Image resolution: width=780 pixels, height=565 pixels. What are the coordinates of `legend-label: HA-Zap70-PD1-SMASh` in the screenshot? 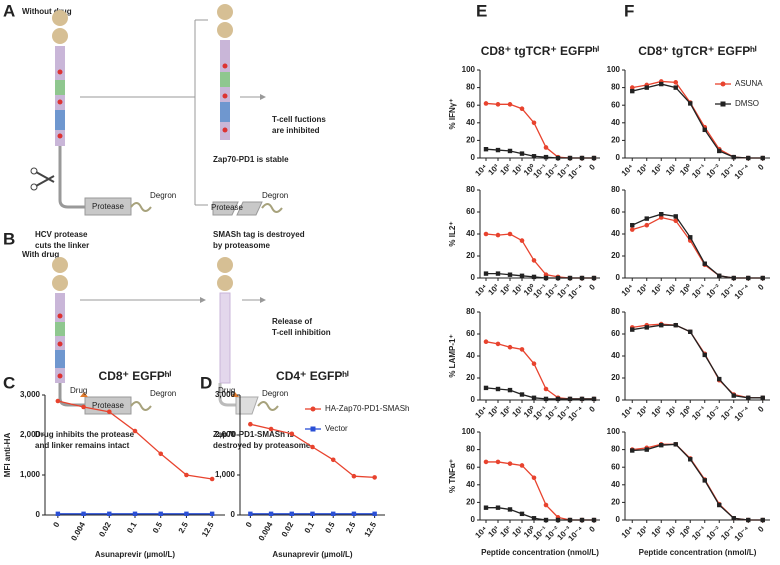 It's located at (367, 408).